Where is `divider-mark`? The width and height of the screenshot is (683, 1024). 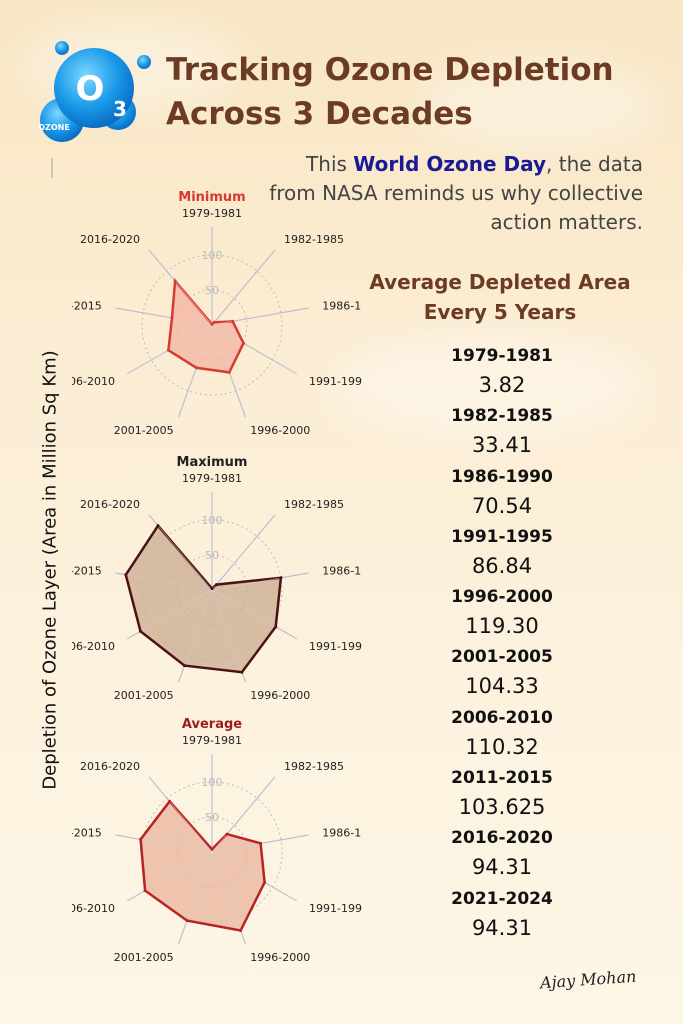 divider-mark is located at coordinates (52, 168).